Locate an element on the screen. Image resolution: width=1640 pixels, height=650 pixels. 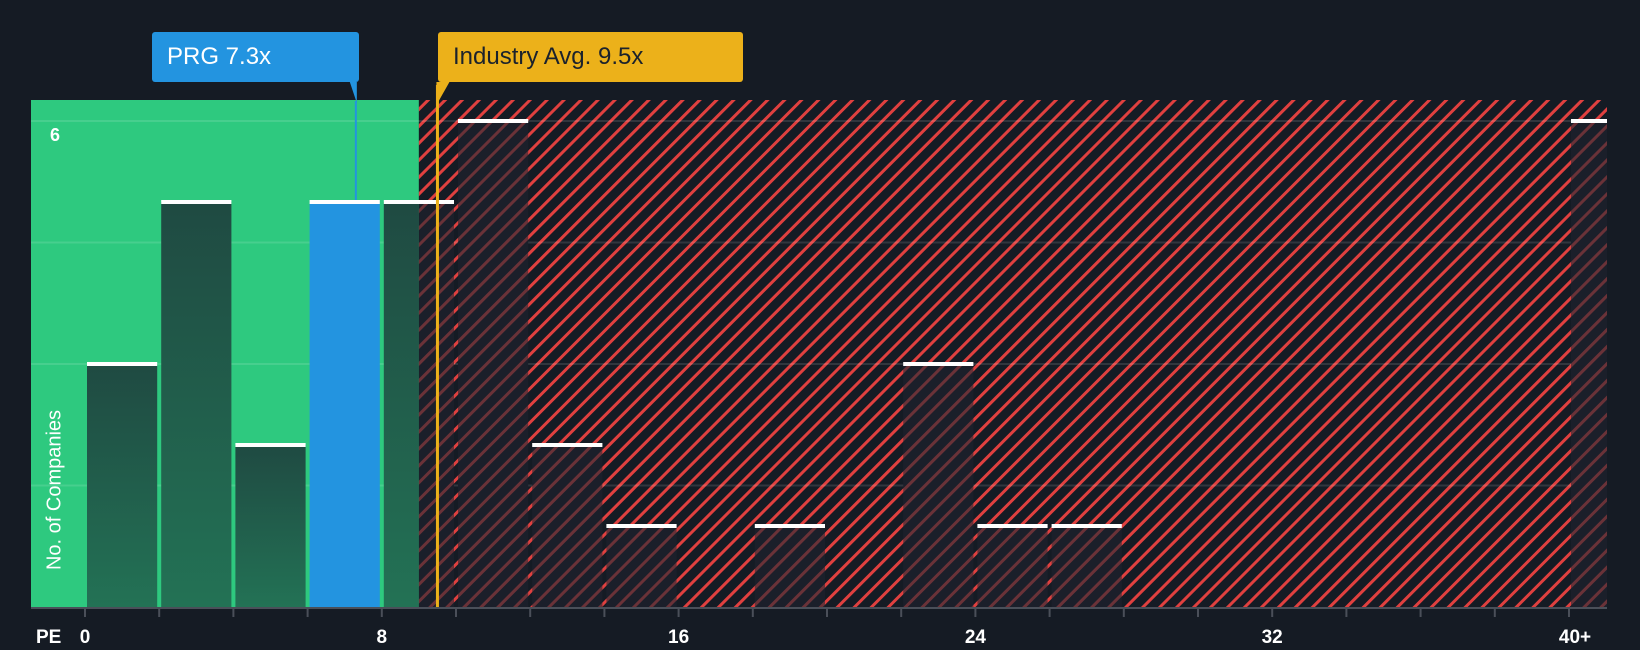
value-markers is located at coordinates (399, 344).